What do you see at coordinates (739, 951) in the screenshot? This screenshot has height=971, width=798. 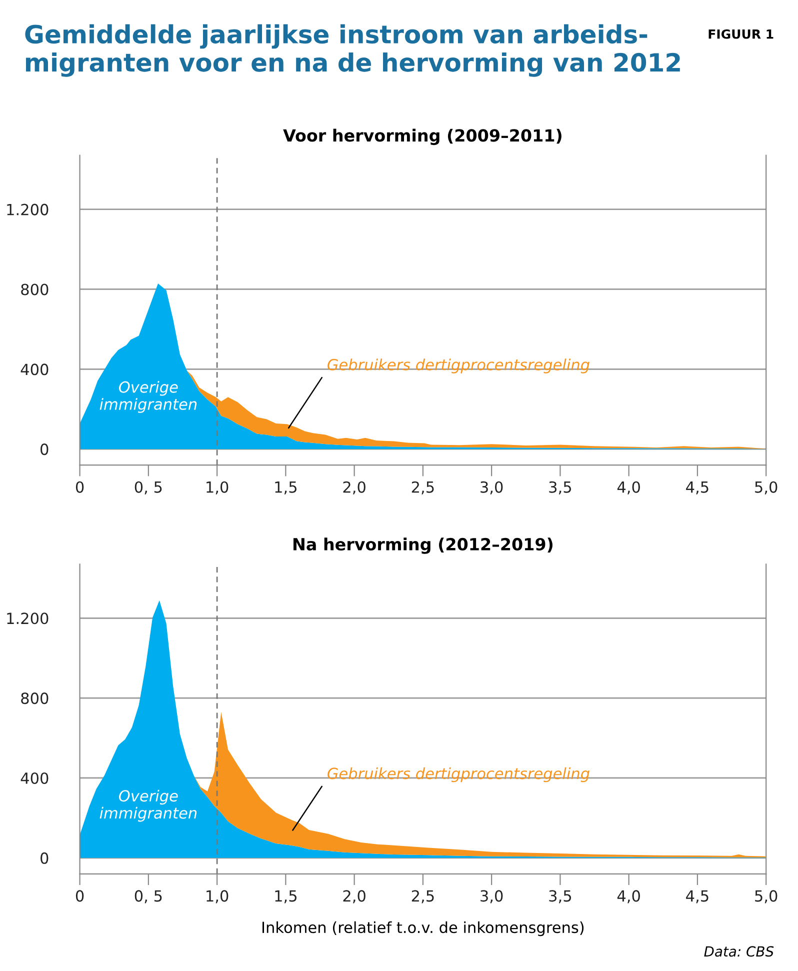 I see `text: Data: CBS` at bounding box center [739, 951].